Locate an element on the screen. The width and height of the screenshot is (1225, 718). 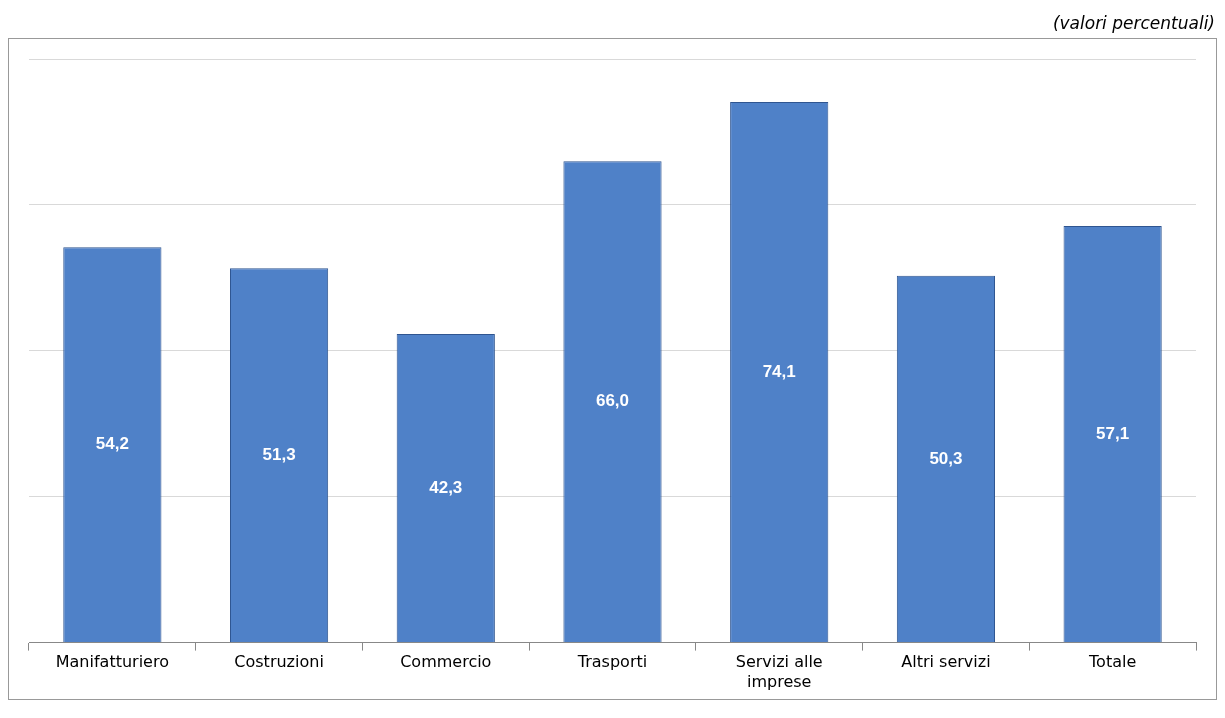
x-tick-label: Trasporti is located at coordinates (612, 662).